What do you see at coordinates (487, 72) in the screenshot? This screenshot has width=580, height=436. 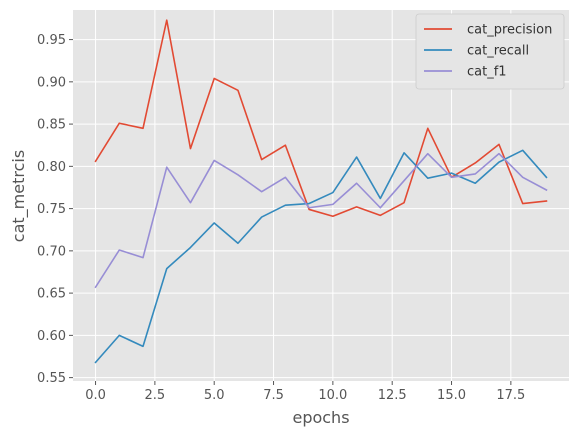 I see `legend-label-cat-f1: cat_f1` at bounding box center [487, 72].